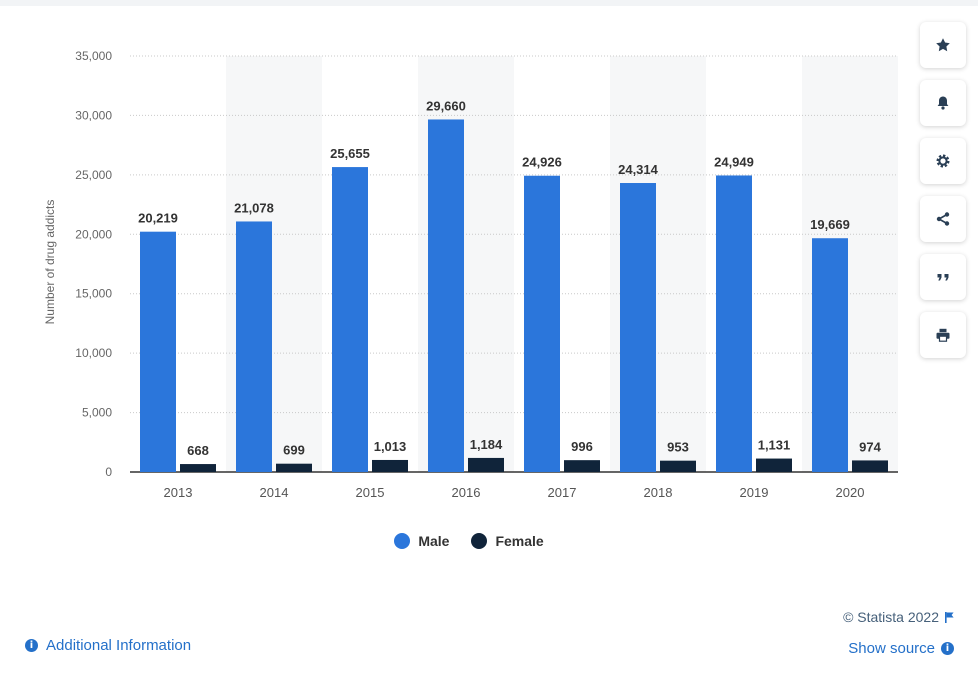 This screenshot has height=675, width=978. Describe the element at coordinates (93, 56) in the screenshot. I see `y-tick-label: 35,000` at that location.